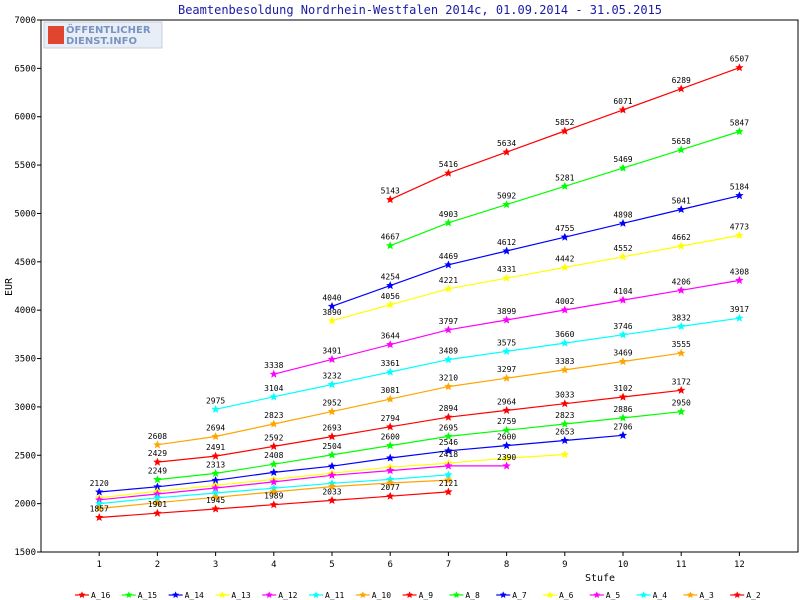 Image resolution: width=800 pixels, height=600 pixels. What do you see at coordinates (390, 418) in the screenshot?
I see `data-label: 2794` at bounding box center [390, 418].